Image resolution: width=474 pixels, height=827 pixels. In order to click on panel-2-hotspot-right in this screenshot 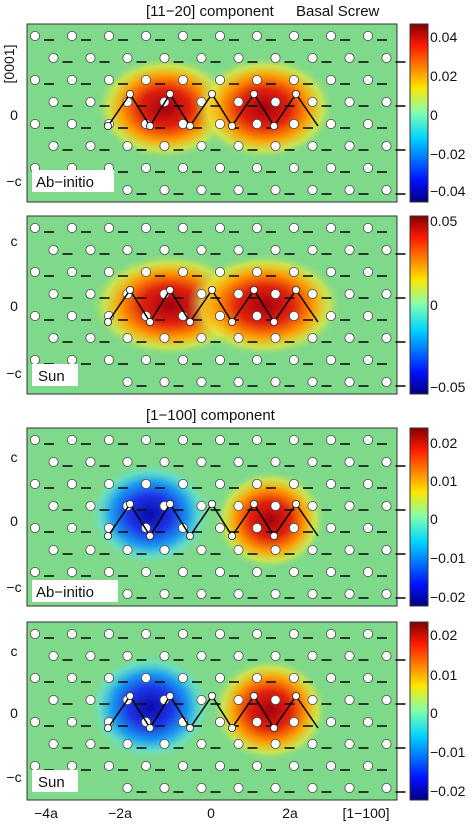, I will do `click(265, 305)`.